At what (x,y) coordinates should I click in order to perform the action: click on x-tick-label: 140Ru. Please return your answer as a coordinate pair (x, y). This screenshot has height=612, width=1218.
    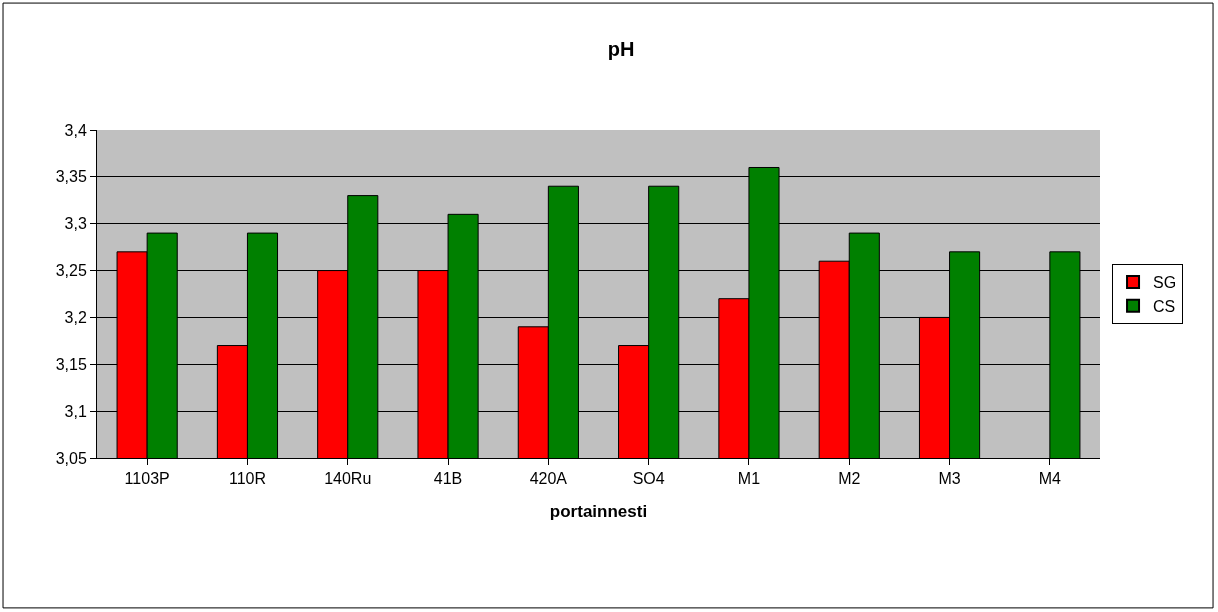
    Looking at the image, I should click on (348, 479).